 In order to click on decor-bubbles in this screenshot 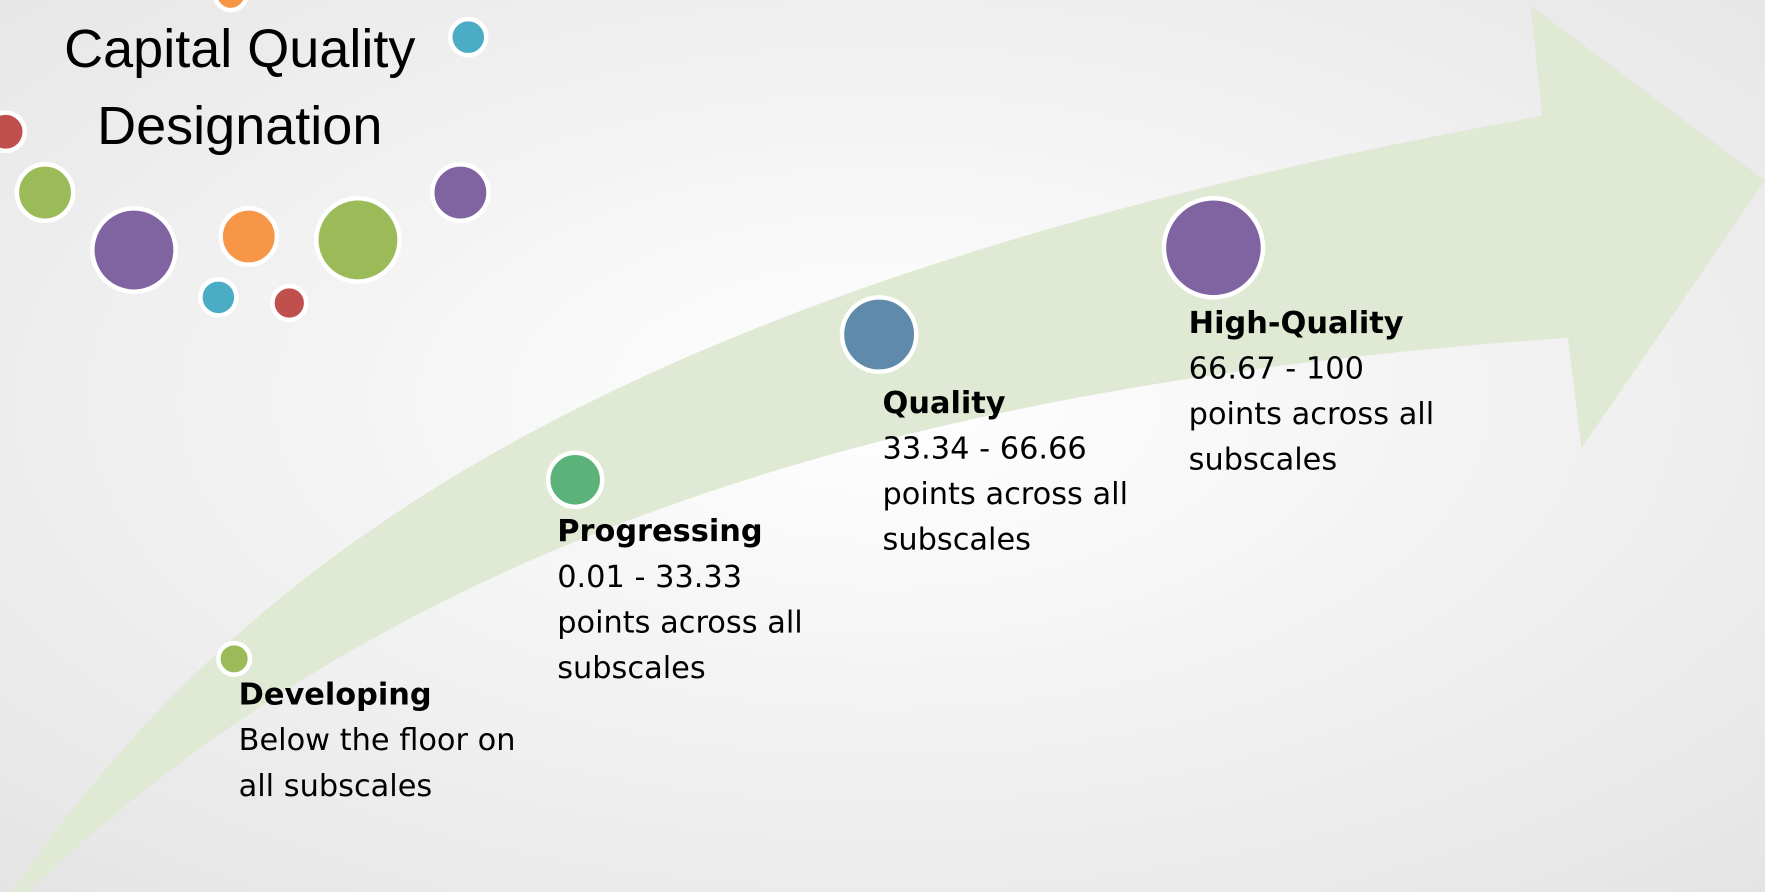, I will do `click(245, 161)`.